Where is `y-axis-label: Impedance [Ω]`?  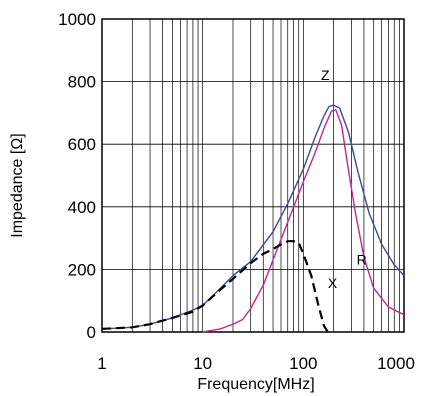 y-axis-label: Impedance [Ω] is located at coordinates (17, 185).